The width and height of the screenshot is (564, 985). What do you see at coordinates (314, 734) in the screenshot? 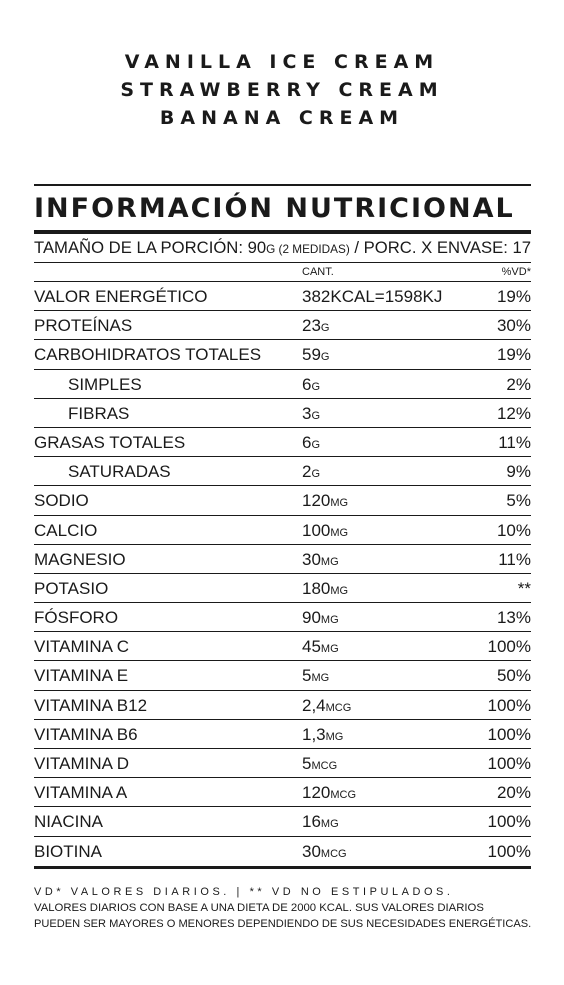
I see `amount-value: 1,3` at bounding box center [314, 734].